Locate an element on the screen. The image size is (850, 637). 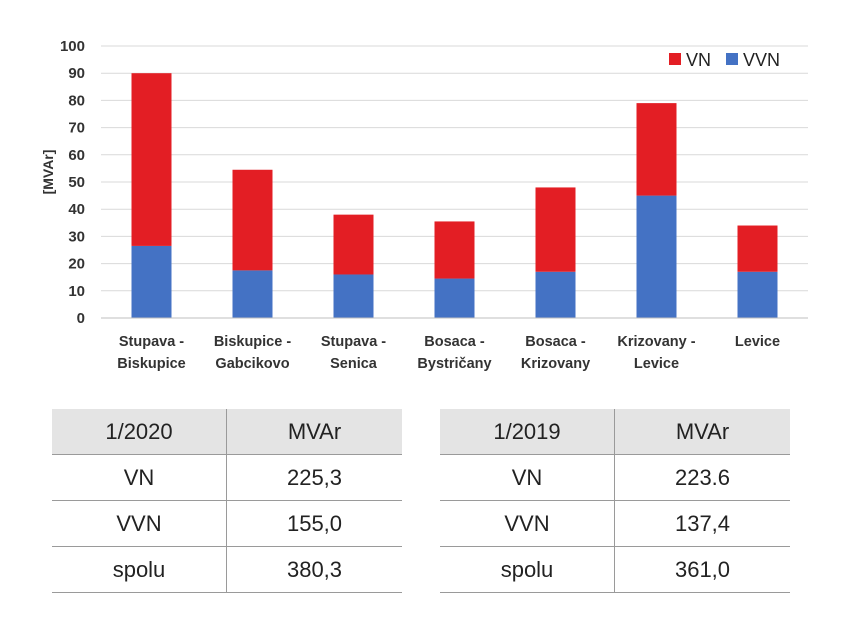
table-cell: 361,0 is located at coordinates (702, 569).